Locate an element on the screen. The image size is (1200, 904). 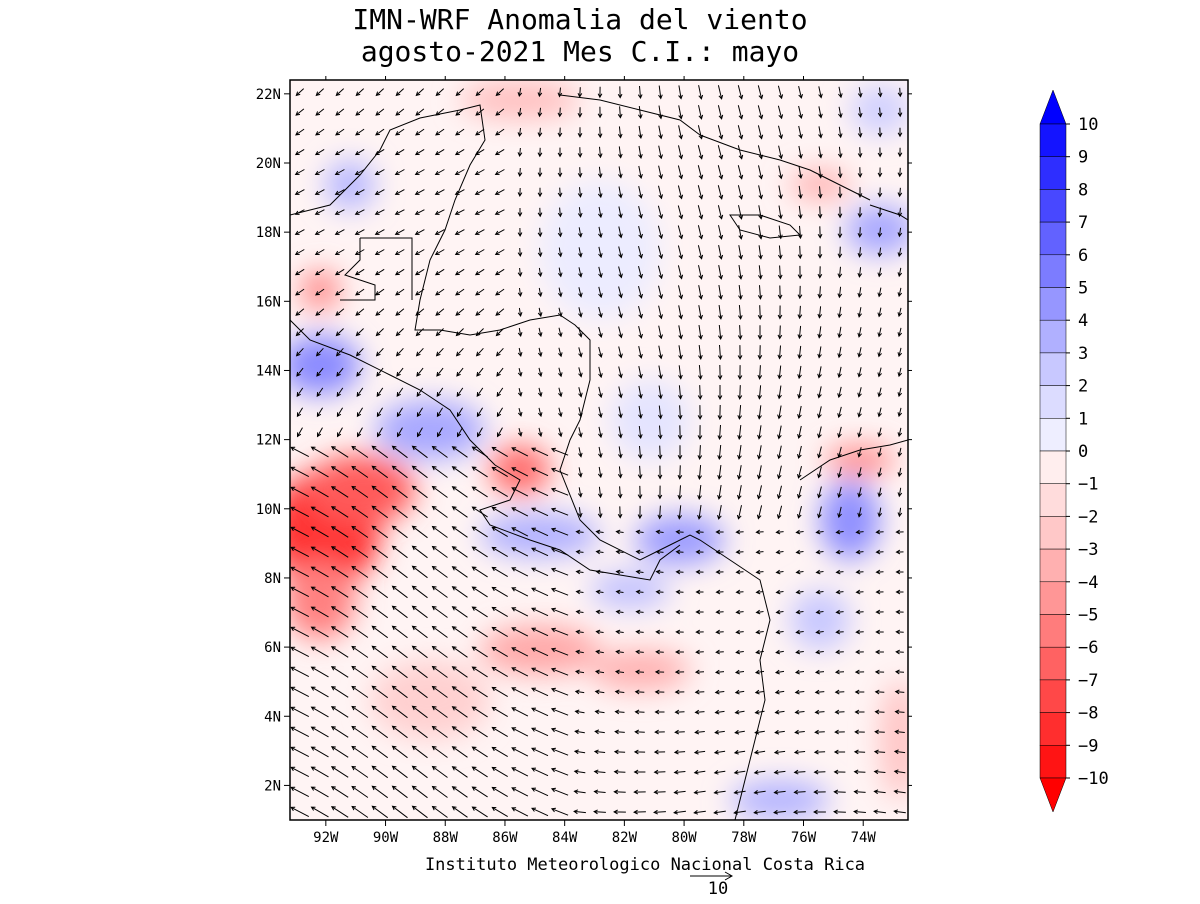
y-tick-label: 10N is located at coordinates (268, 510).